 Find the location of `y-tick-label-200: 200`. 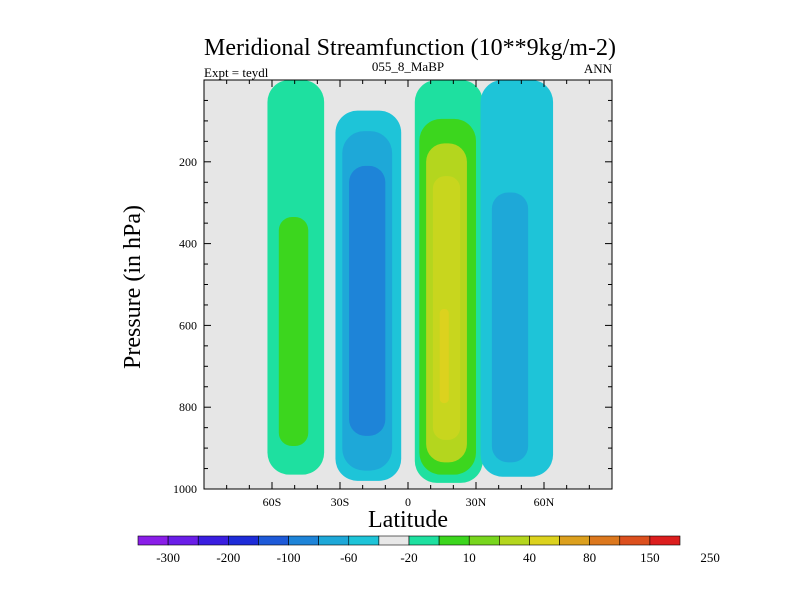

y-tick-label-200: 200 is located at coordinates (188, 162).